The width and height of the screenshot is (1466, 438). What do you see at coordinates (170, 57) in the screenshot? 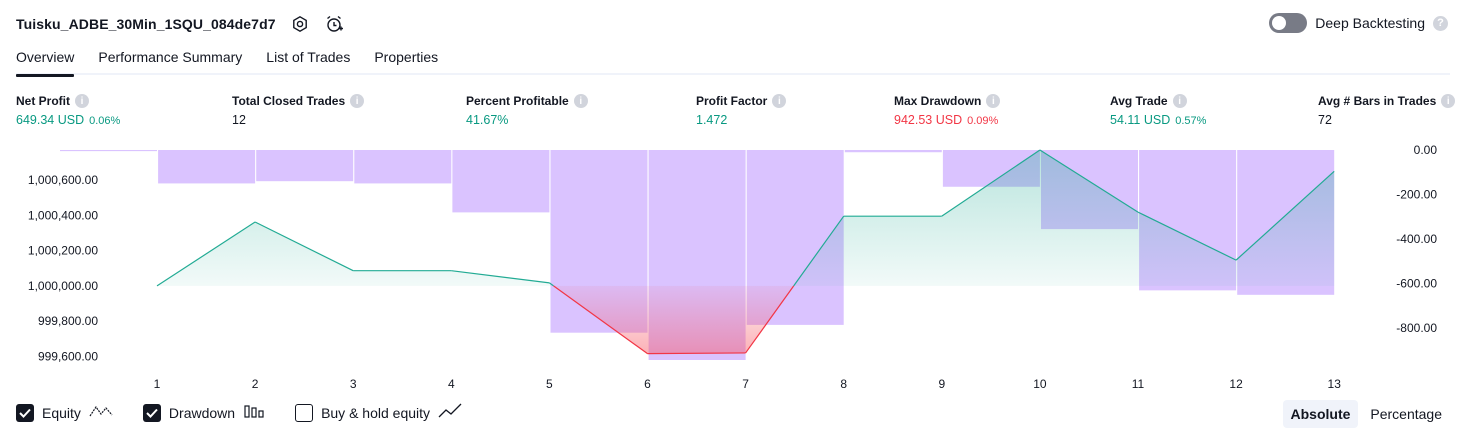
I see `tab-performance-summary: Performance Summary` at bounding box center [170, 57].